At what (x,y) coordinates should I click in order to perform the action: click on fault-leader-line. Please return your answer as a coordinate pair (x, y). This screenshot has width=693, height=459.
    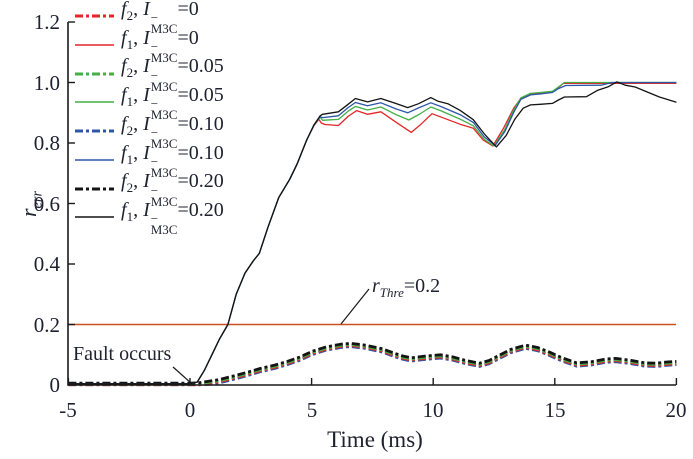
    Looking at the image, I should click on (182, 375).